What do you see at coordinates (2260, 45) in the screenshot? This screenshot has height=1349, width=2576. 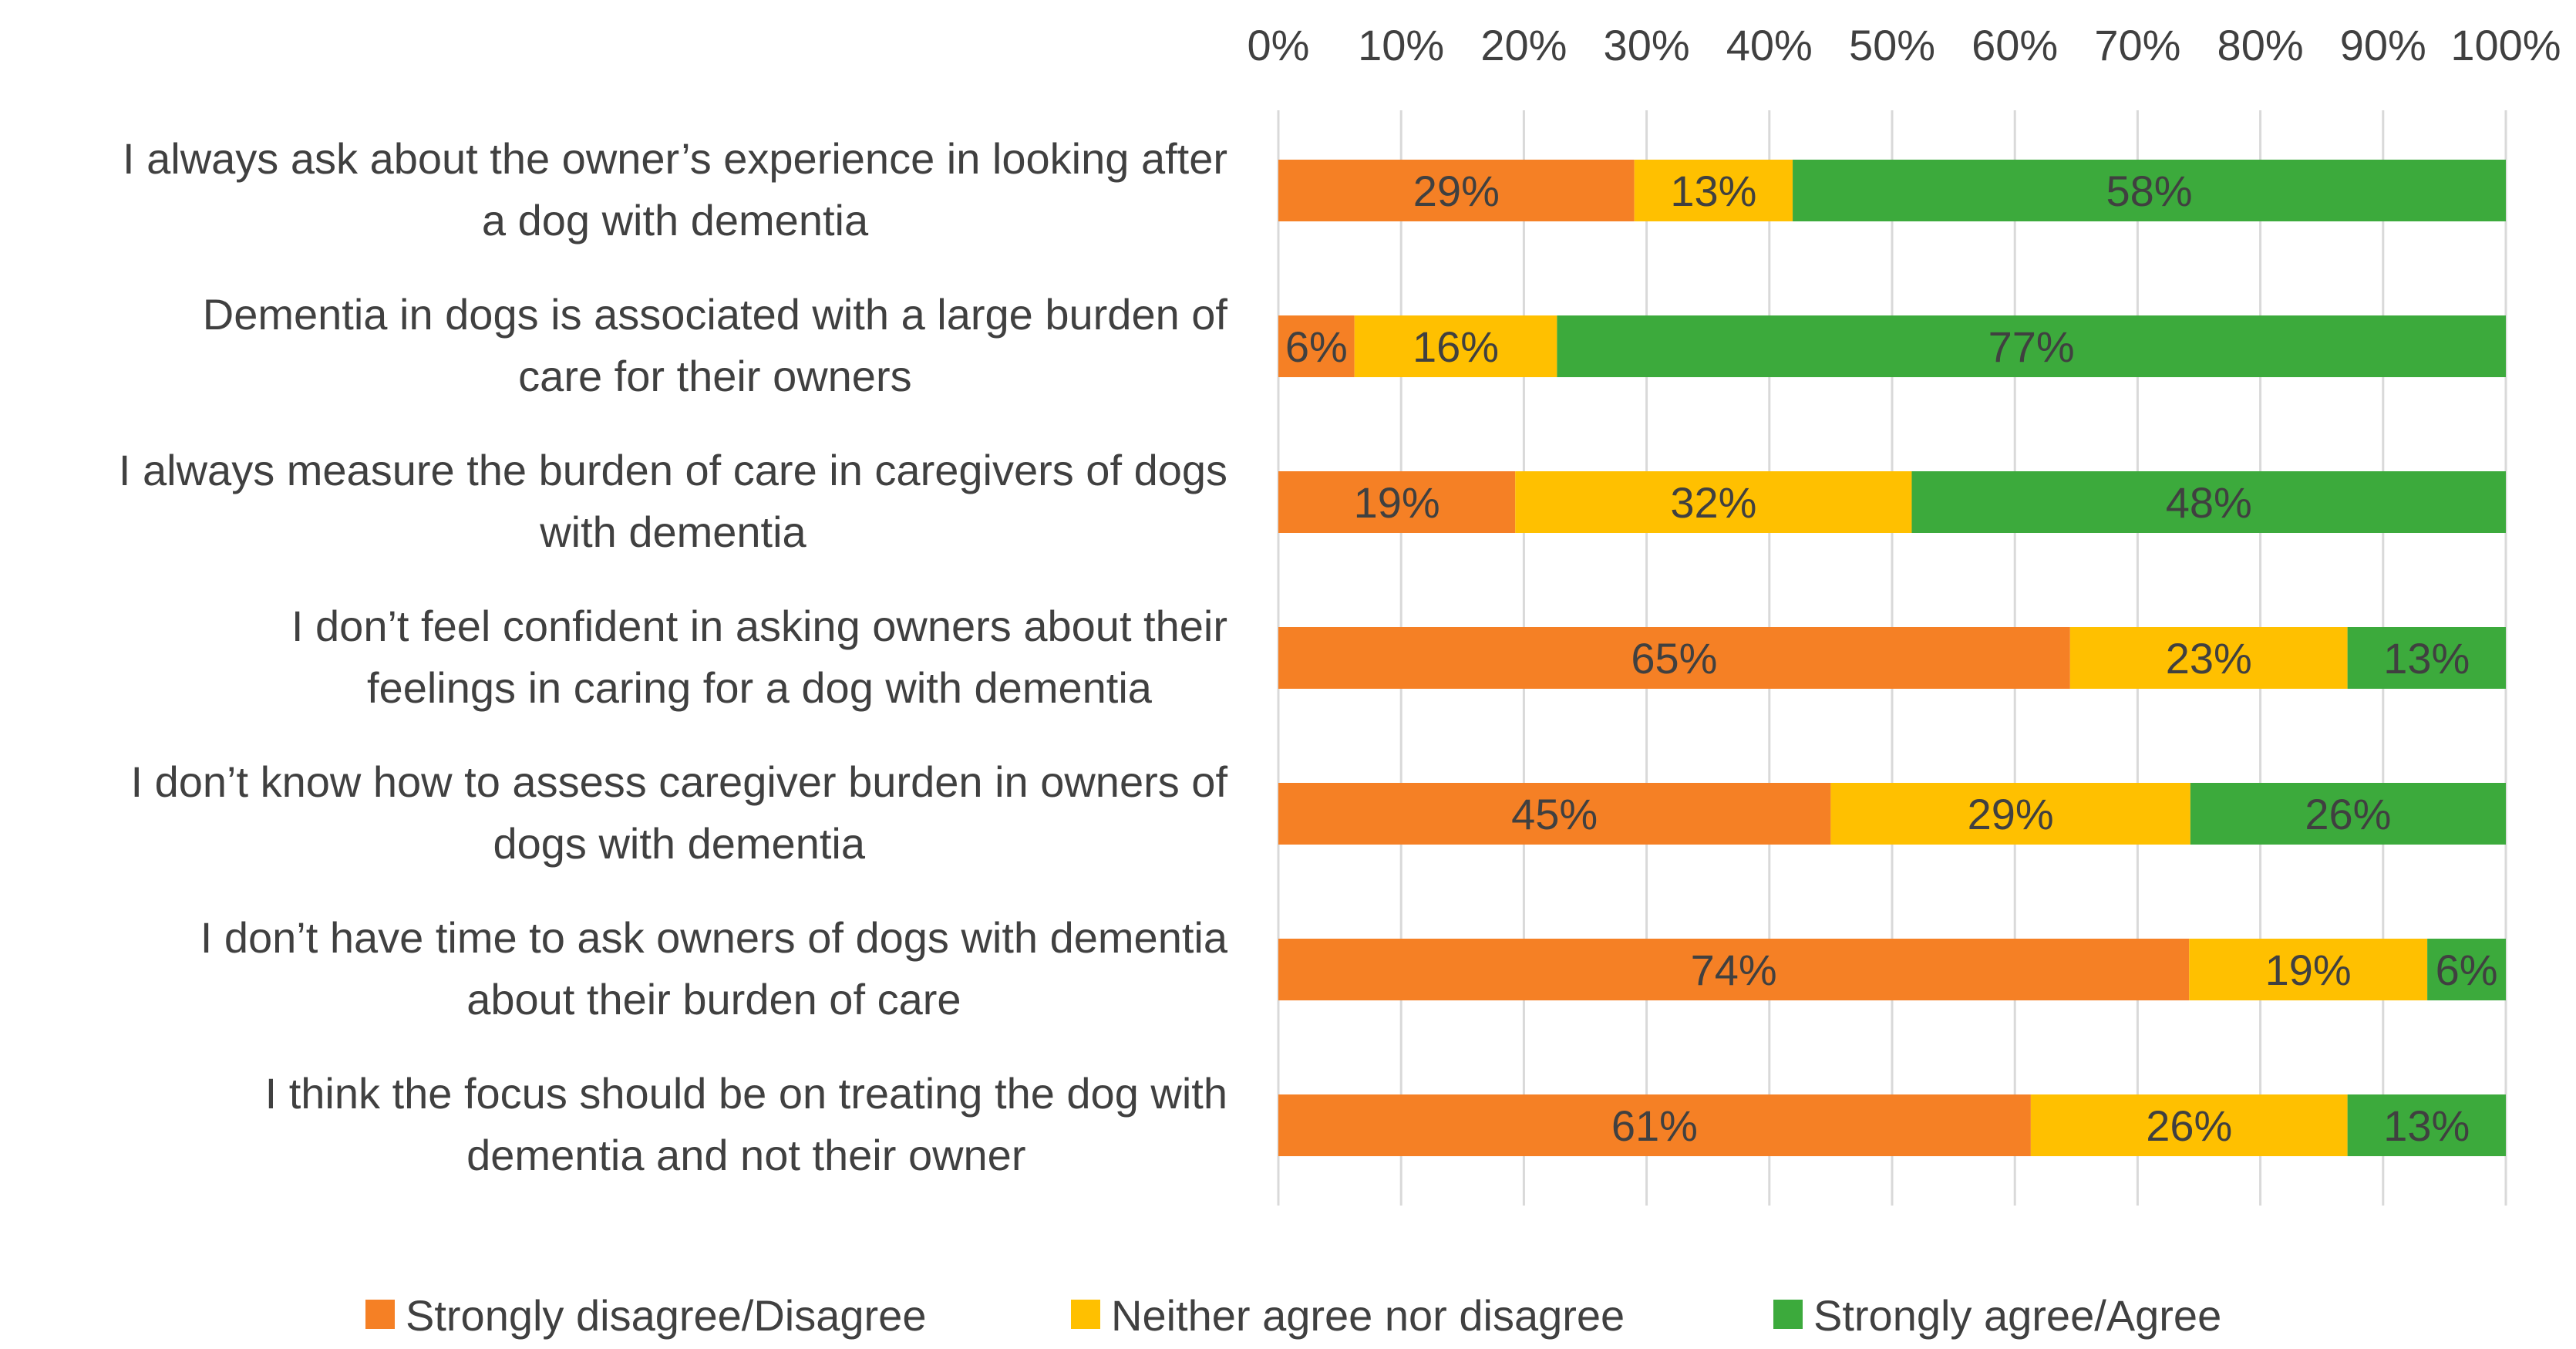 I see `x-tick-label: 80%` at bounding box center [2260, 45].